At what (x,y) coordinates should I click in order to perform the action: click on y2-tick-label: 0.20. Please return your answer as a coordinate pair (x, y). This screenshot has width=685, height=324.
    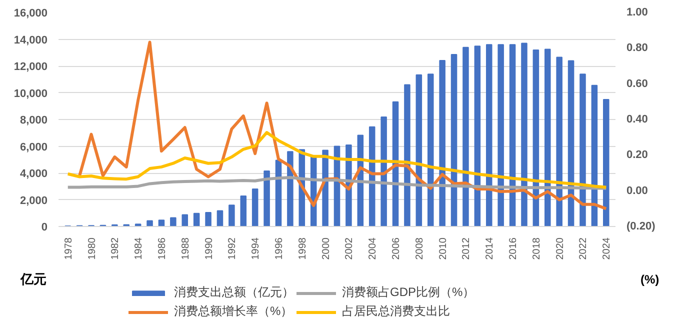
    Looking at the image, I should click on (637, 155).